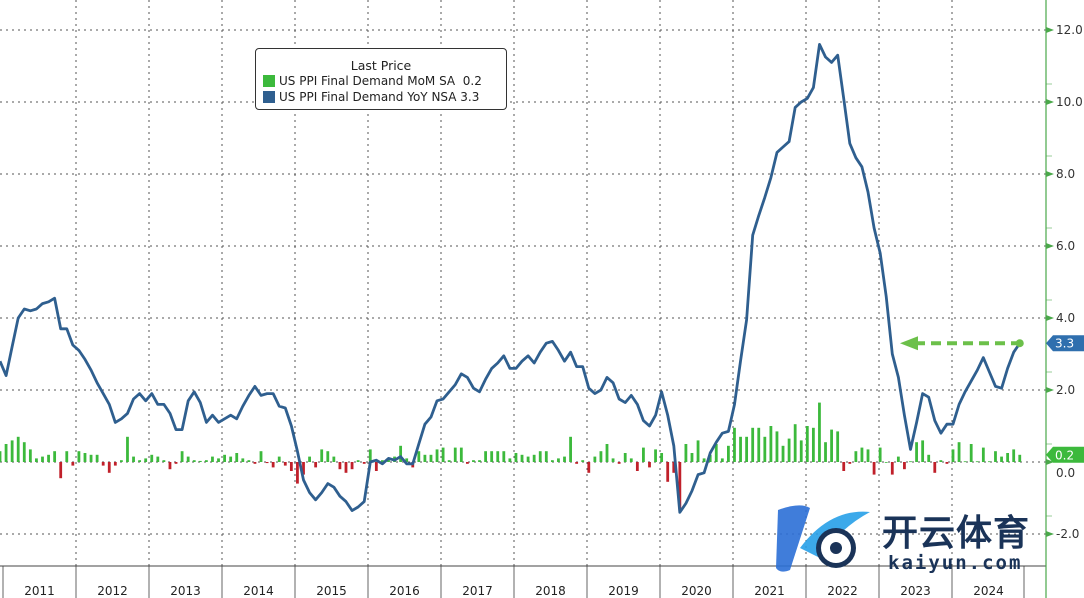 This screenshot has height=598, width=1084. I want to click on legend-swatch-mom, so click(269, 81).